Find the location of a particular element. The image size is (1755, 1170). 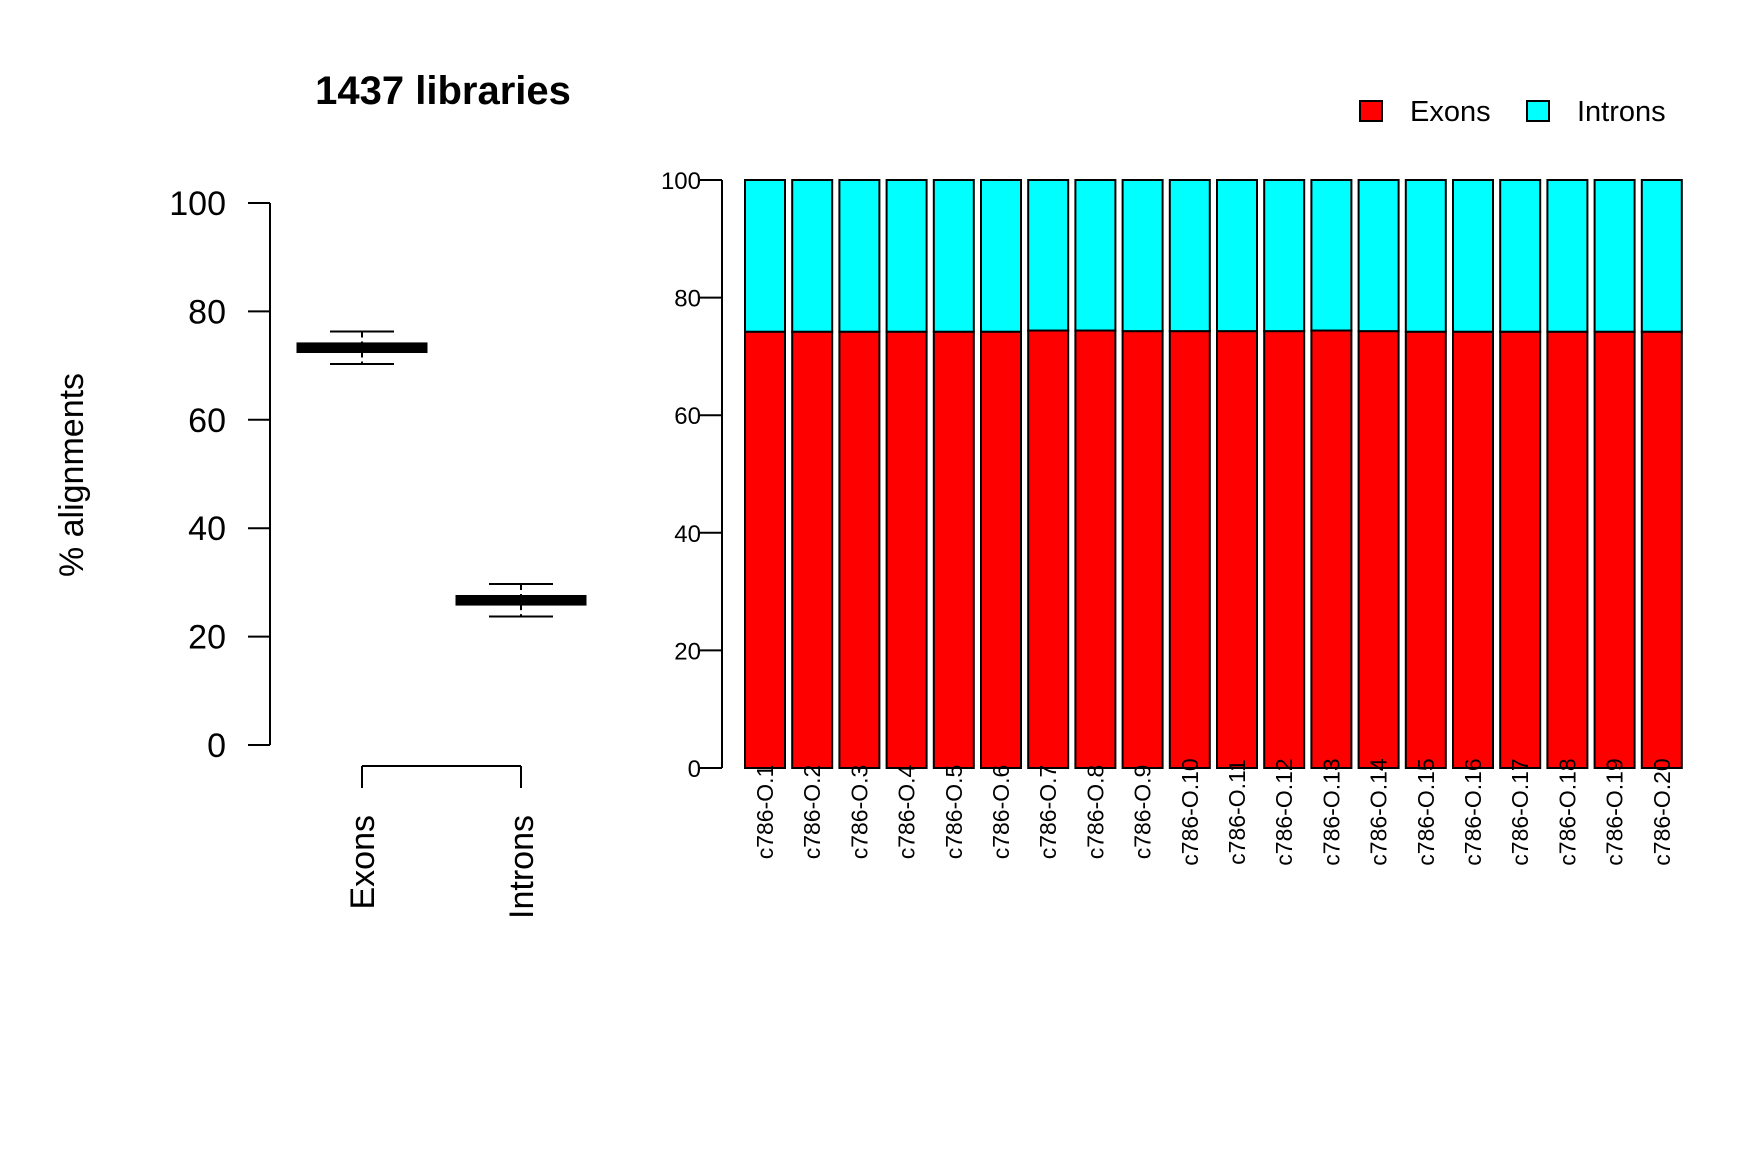

bar-x-tick-label: c786-O.2 is located at coordinates (812, 812).